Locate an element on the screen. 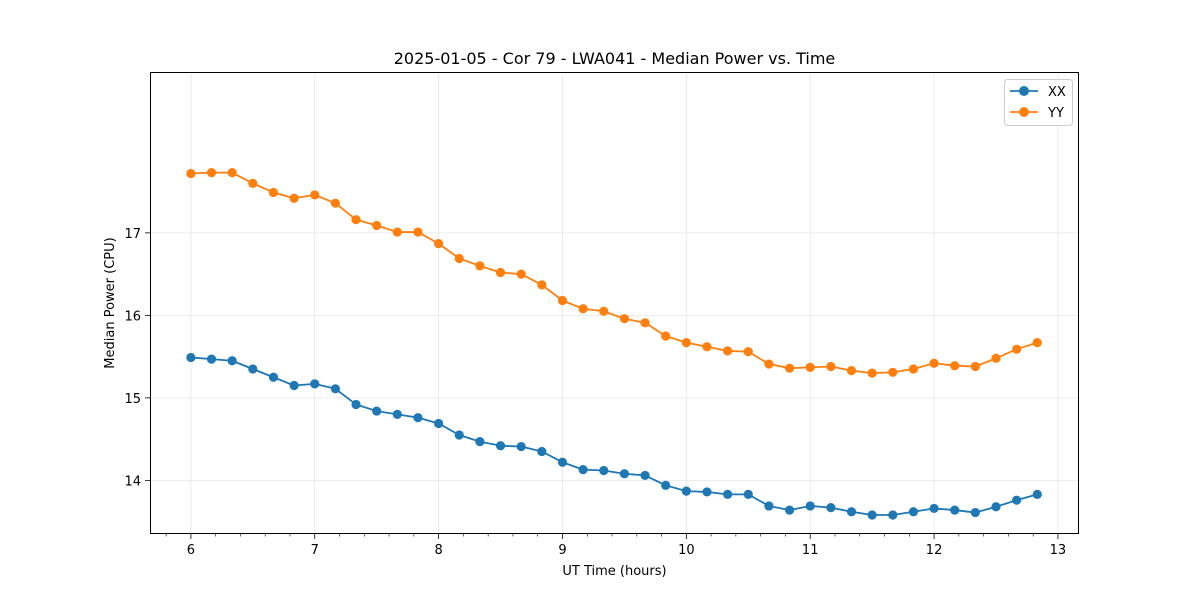 The width and height of the screenshot is (1200, 600). x-tick-label: 6 is located at coordinates (191, 550).